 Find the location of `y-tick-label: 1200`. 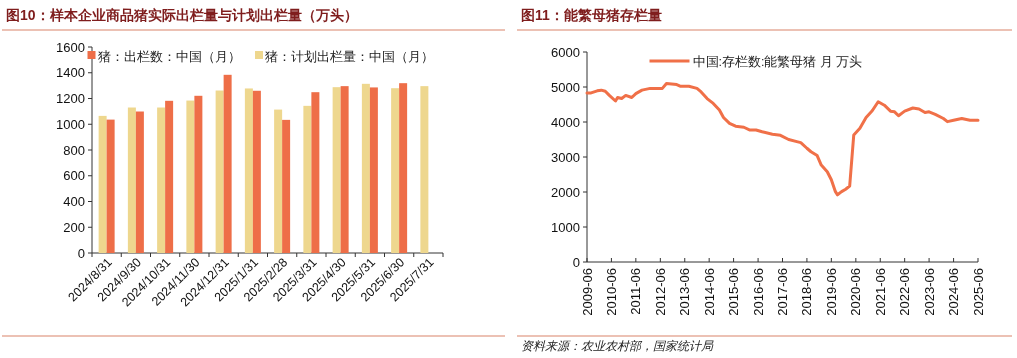

y-tick-label: 1200 is located at coordinates (70, 98).